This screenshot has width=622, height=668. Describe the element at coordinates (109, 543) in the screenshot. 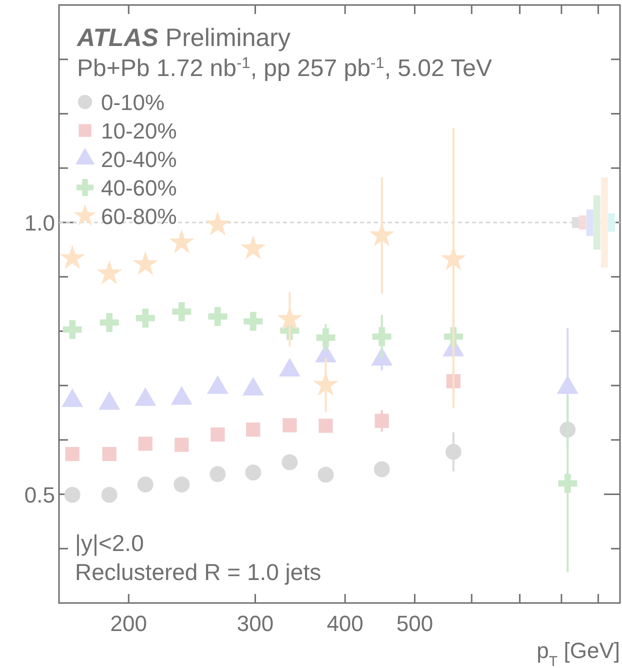

I see `annotation: |y|<2.0` at that location.